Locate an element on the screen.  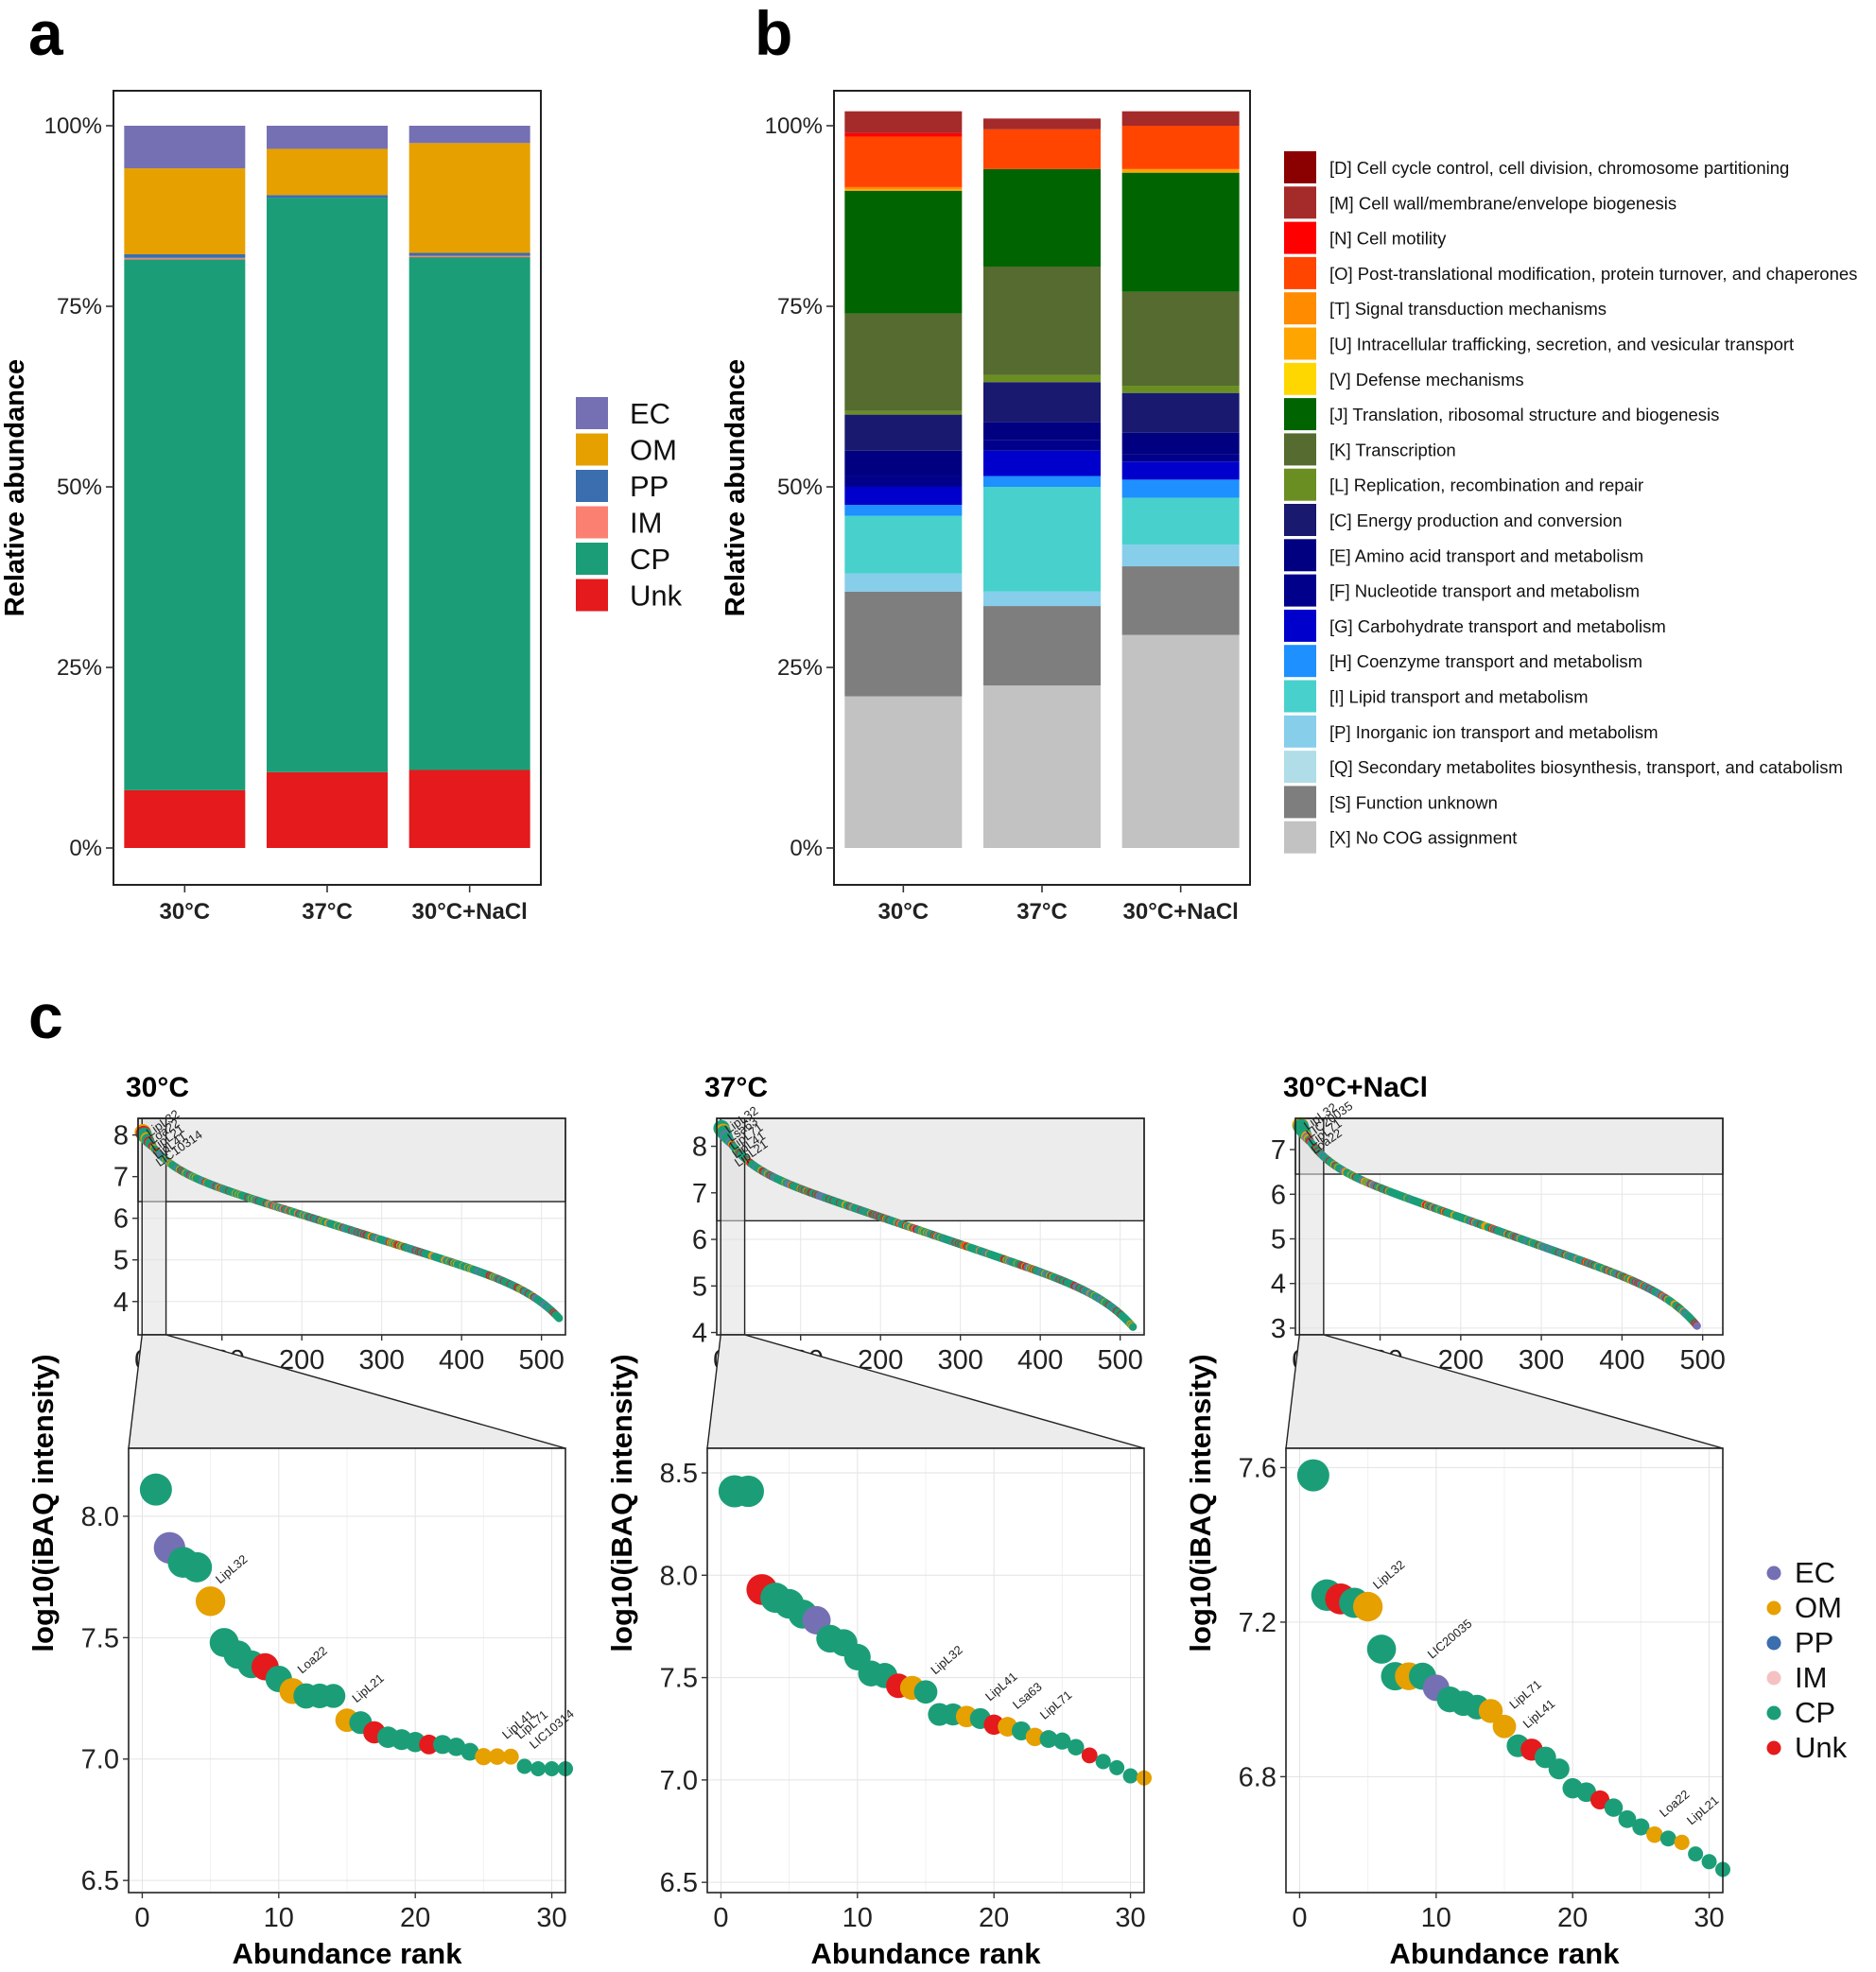
legend-swatch-pp is located at coordinates (592, 486).